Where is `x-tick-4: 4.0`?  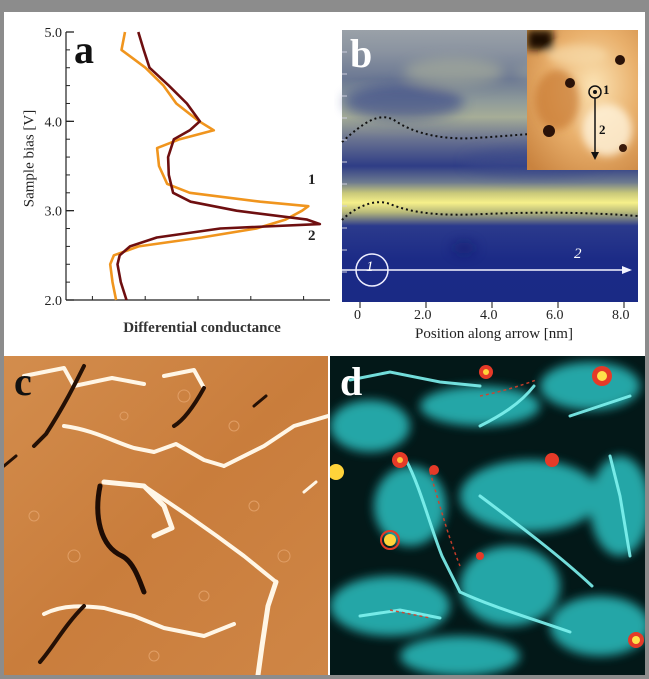 x-tick-4: 4.0 is located at coordinates (489, 315).